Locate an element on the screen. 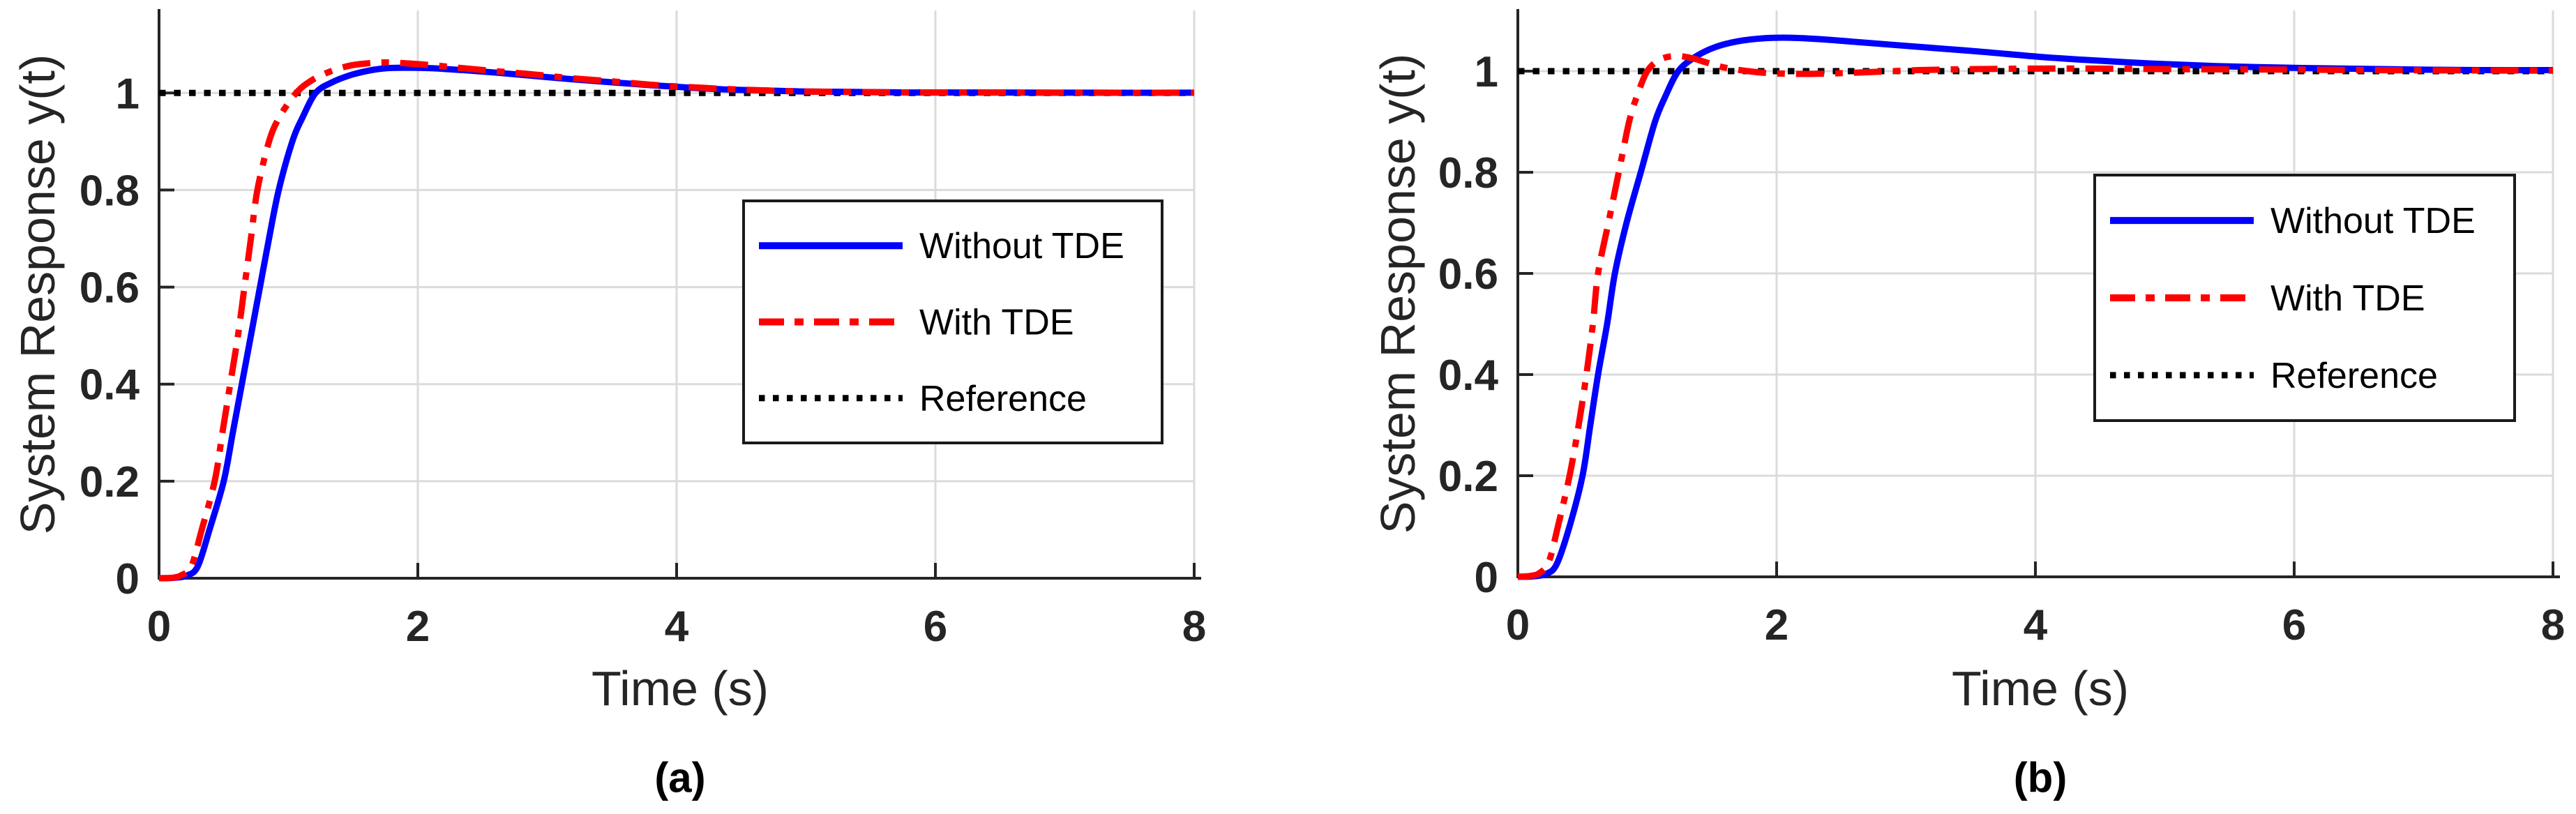 The height and width of the screenshot is (814, 2576). panel-caption-b: (b) is located at coordinates (2040, 777).